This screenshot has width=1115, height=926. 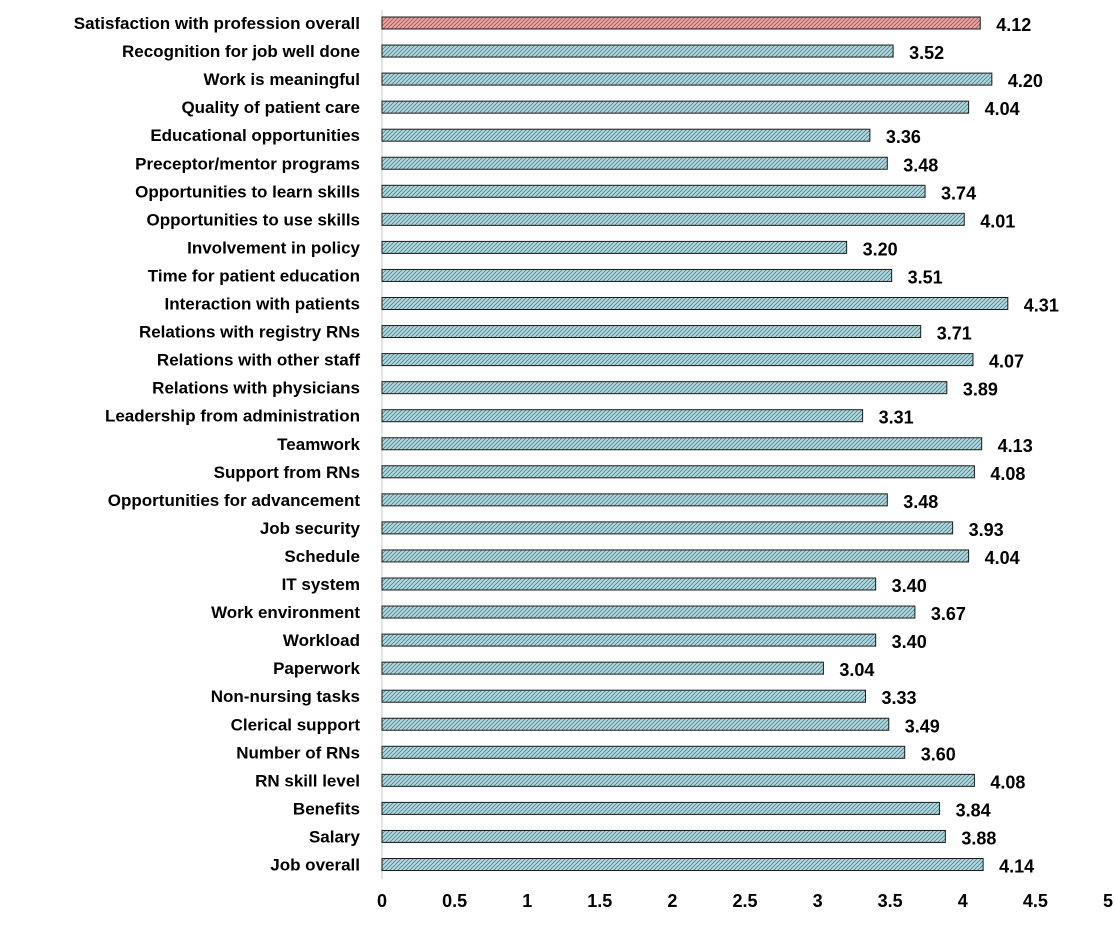 I want to click on category-label: Clerical support, so click(x=296, y=724).